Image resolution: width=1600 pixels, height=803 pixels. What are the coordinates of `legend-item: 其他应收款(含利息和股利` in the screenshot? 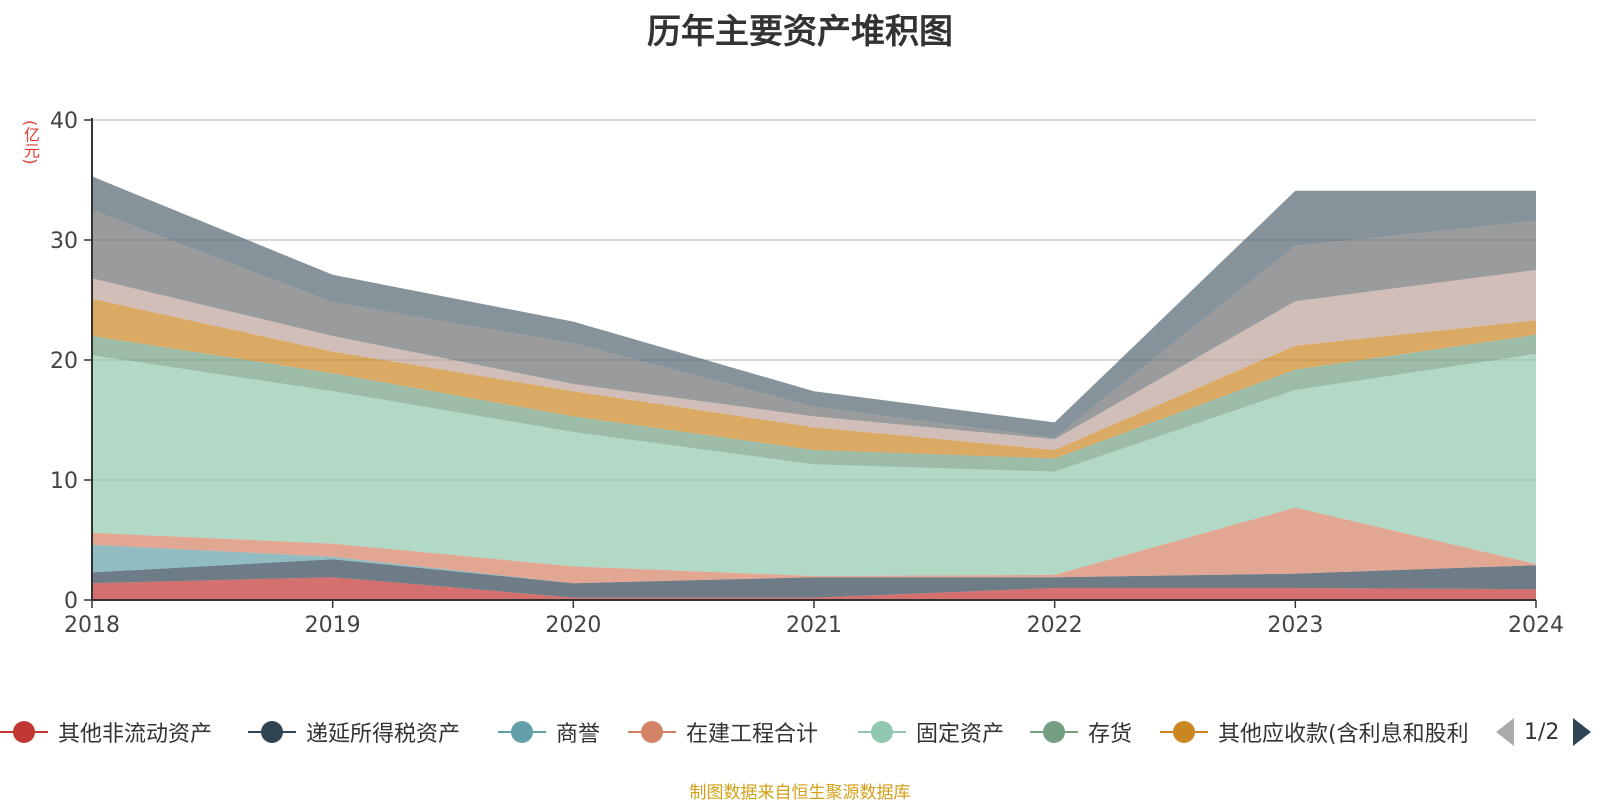 It's located at (1325, 732).